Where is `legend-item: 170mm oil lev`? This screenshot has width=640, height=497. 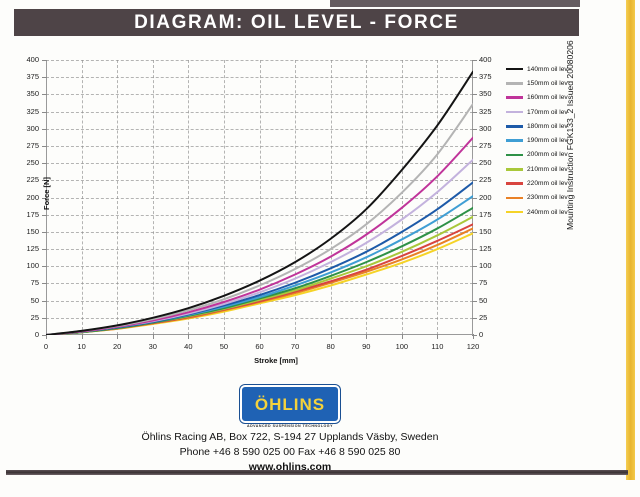
legend-item: 170mm oil lev is located at coordinates (551, 112).